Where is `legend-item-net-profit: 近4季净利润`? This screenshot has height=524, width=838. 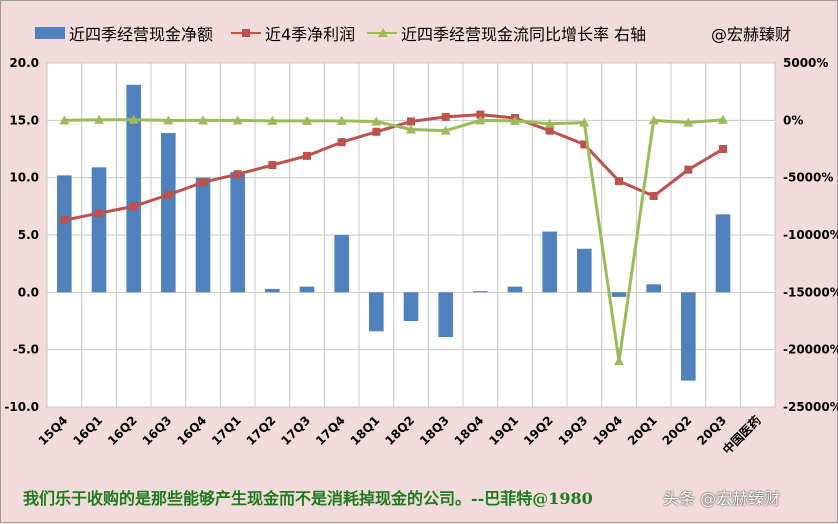
legend-item-net-profit: 近4季净利润 is located at coordinates (293, 33).